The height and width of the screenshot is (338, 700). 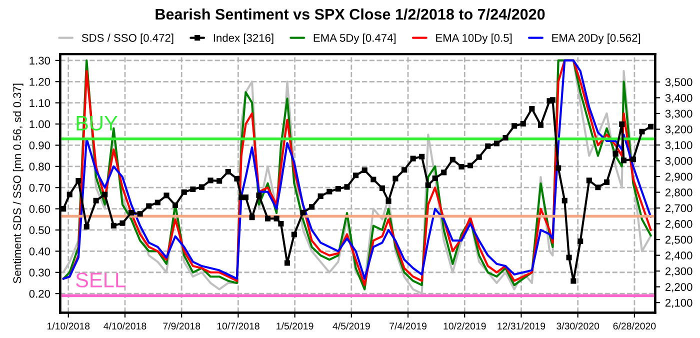 I want to click on y-tick-label: 0.60, so click(x=39, y=209).